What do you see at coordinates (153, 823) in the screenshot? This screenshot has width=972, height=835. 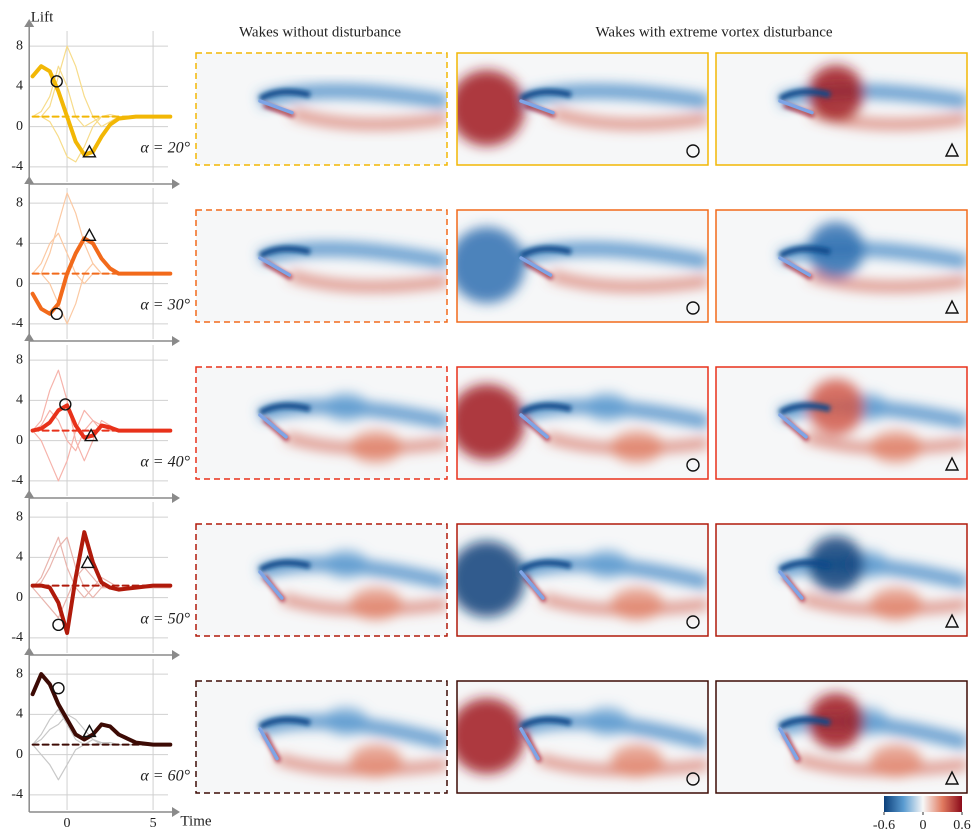 I see `x-tick-label: 5` at bounding box center [153, 823].